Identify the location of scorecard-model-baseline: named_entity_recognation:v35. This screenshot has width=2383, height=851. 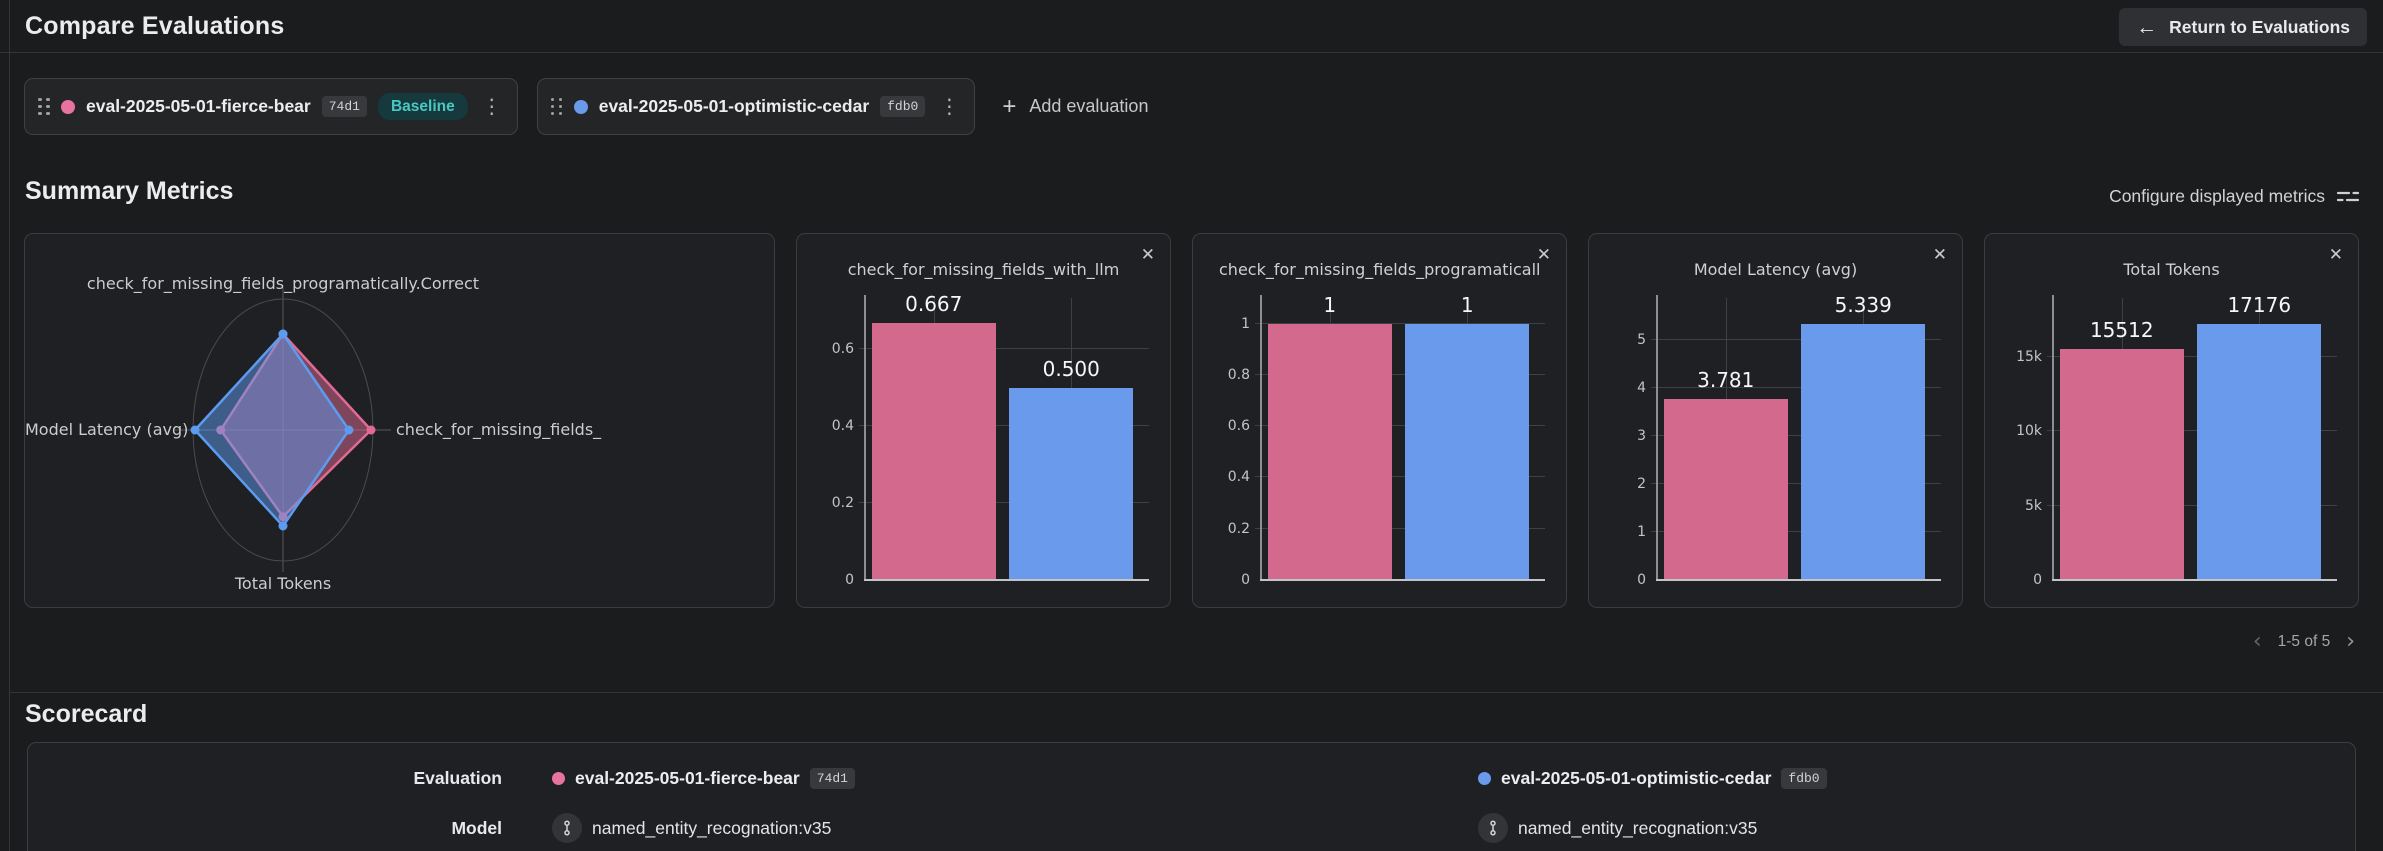
(990, 828).